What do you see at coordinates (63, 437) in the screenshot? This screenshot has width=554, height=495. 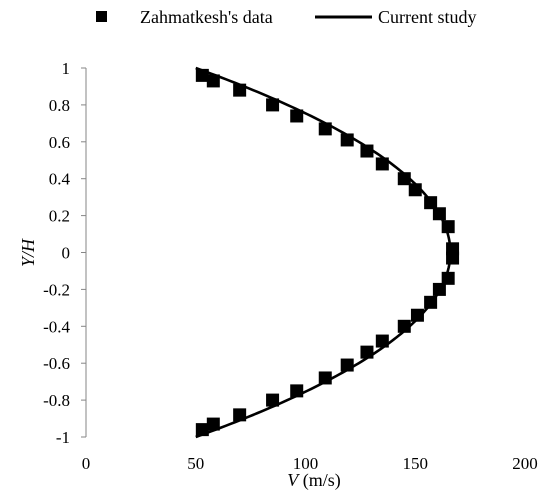 I see `y-tick-label: -1` at bounding box center [63, 437].